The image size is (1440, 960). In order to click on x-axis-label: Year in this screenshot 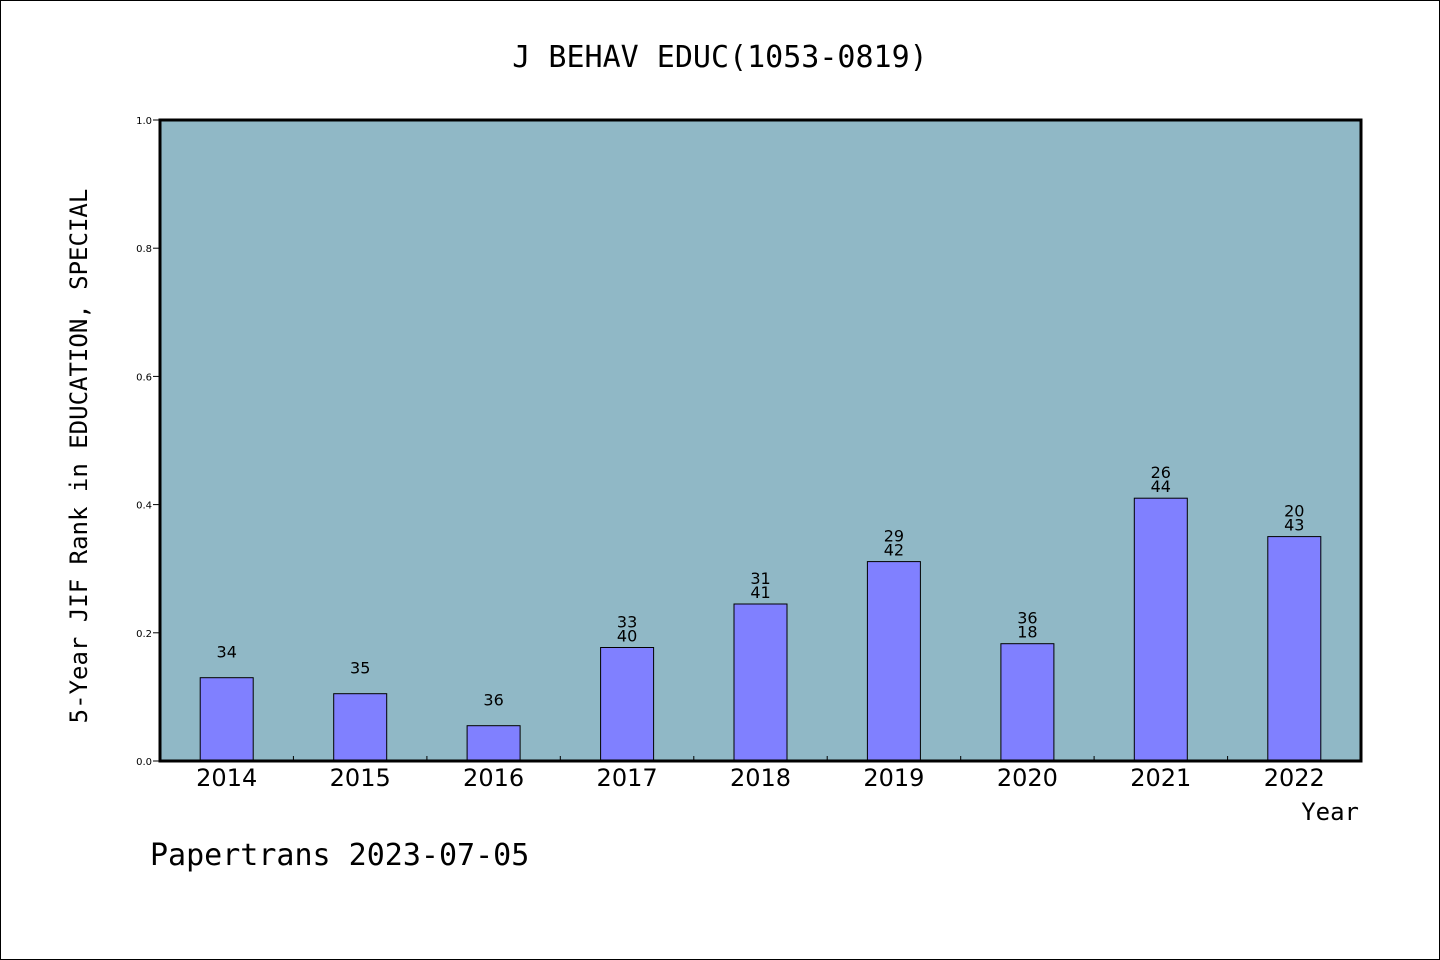, I will do `click(1330, 812)`.